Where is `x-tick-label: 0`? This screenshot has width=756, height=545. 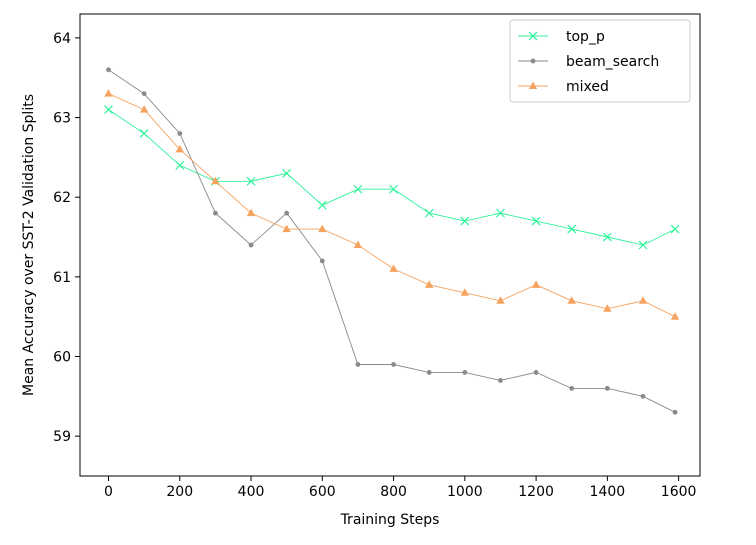
x-tick-label: 0 is located at coordinates (108, 492).